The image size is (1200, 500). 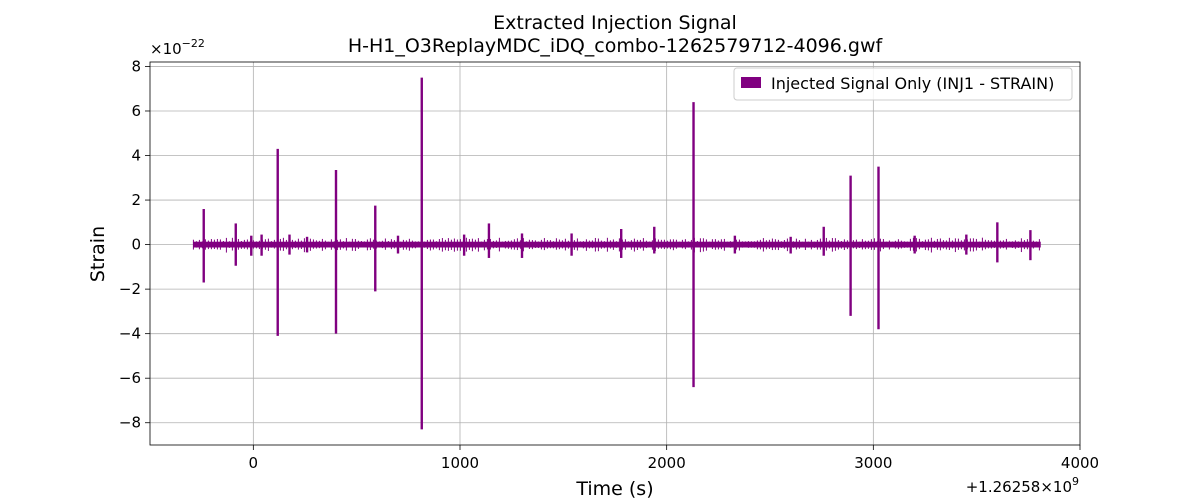 I want to click on signal-band, so click(x=617, y=244).